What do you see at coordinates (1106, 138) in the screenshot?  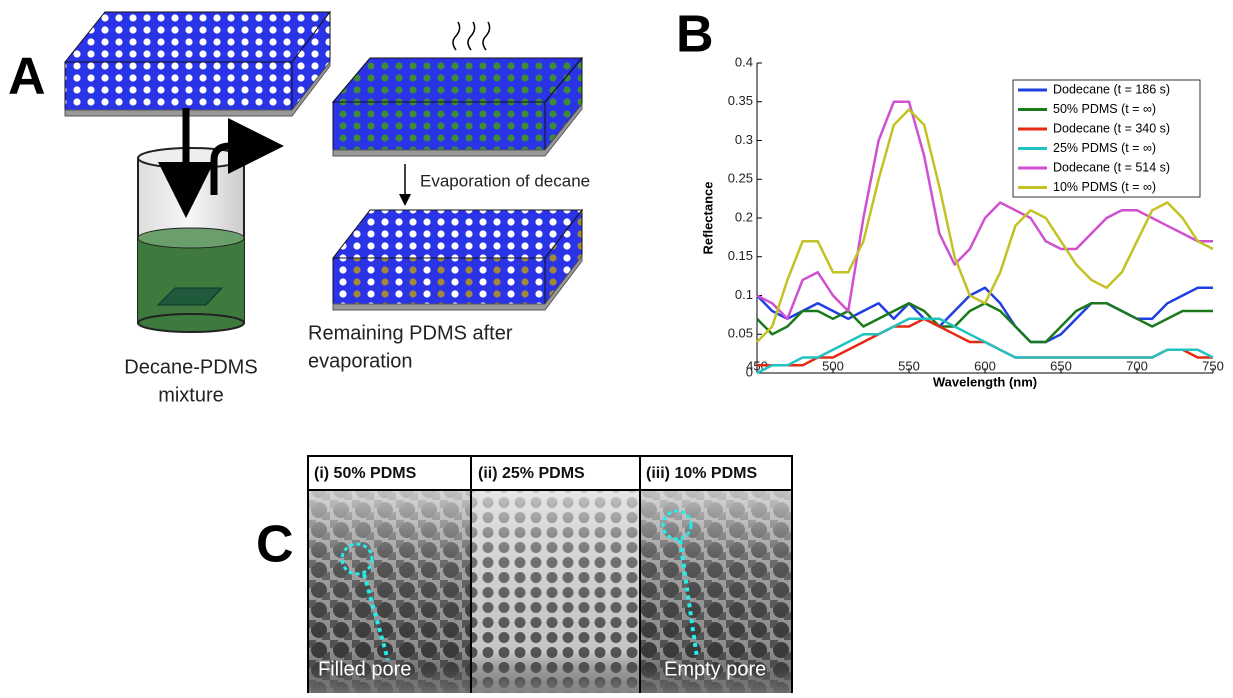 I see `legend-box` at bounding box center [1106, 138].